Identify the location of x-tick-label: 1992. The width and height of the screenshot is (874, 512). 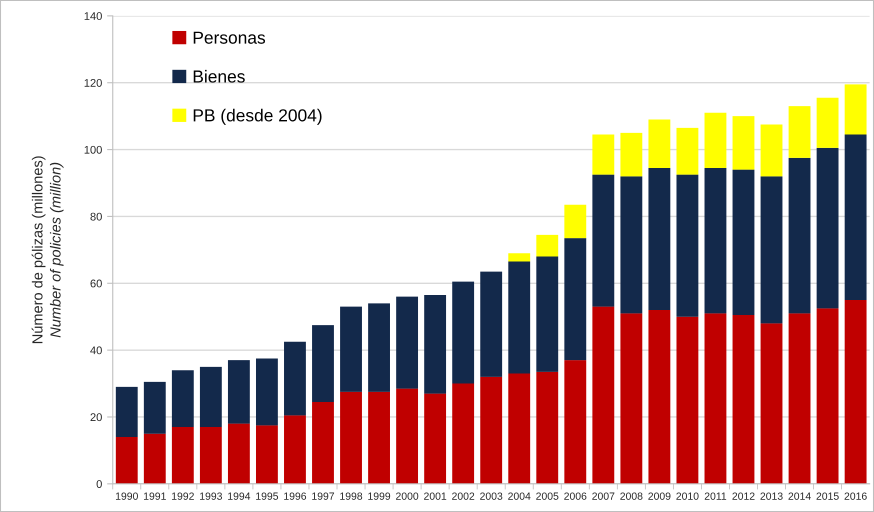
(183, 496).